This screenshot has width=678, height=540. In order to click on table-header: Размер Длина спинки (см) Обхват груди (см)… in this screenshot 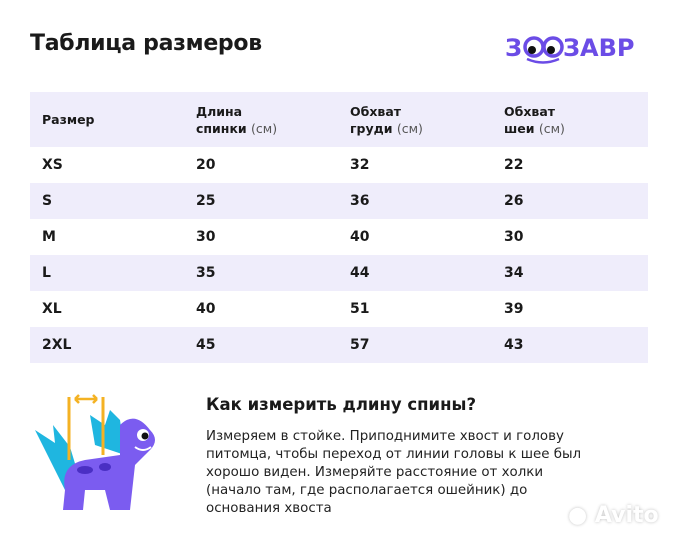, I will do `click(339, 119)`.